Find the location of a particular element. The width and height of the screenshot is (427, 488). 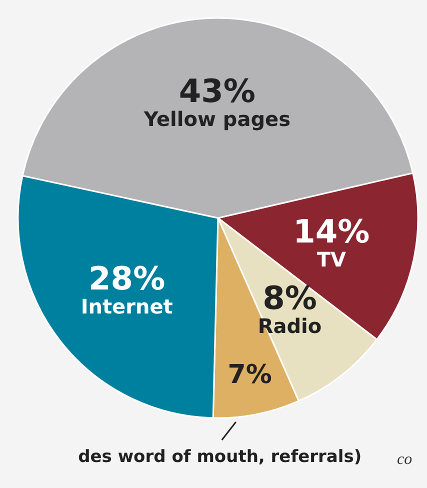

data-label: 7% is located at coordinates (250, 375).